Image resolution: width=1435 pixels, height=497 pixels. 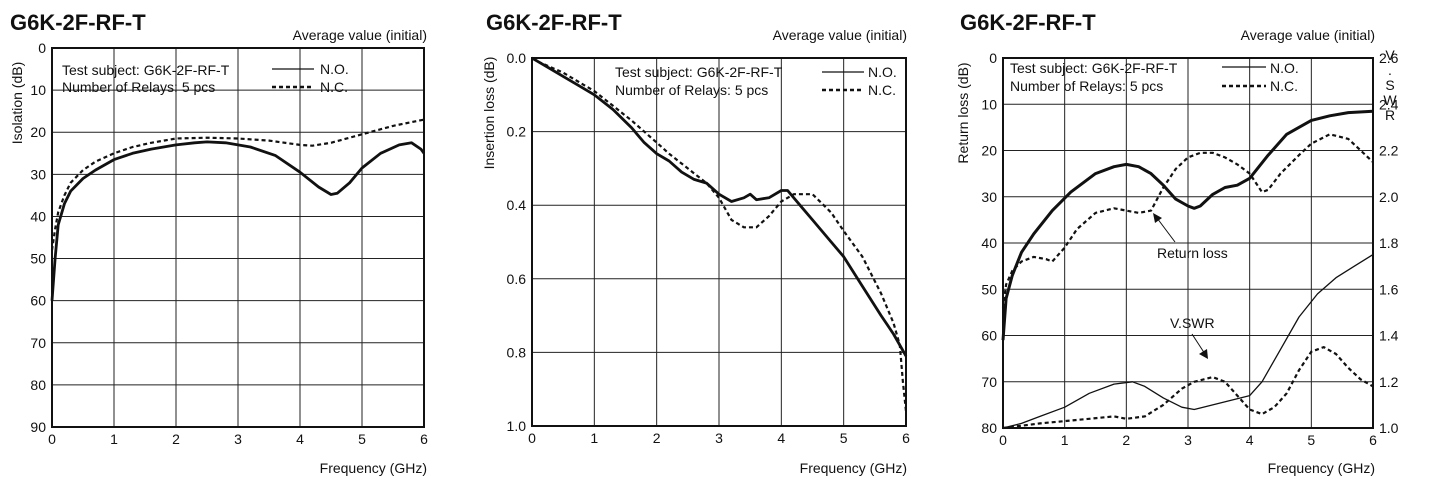 I want to click on series-line-no, so click(x=238, y=220).